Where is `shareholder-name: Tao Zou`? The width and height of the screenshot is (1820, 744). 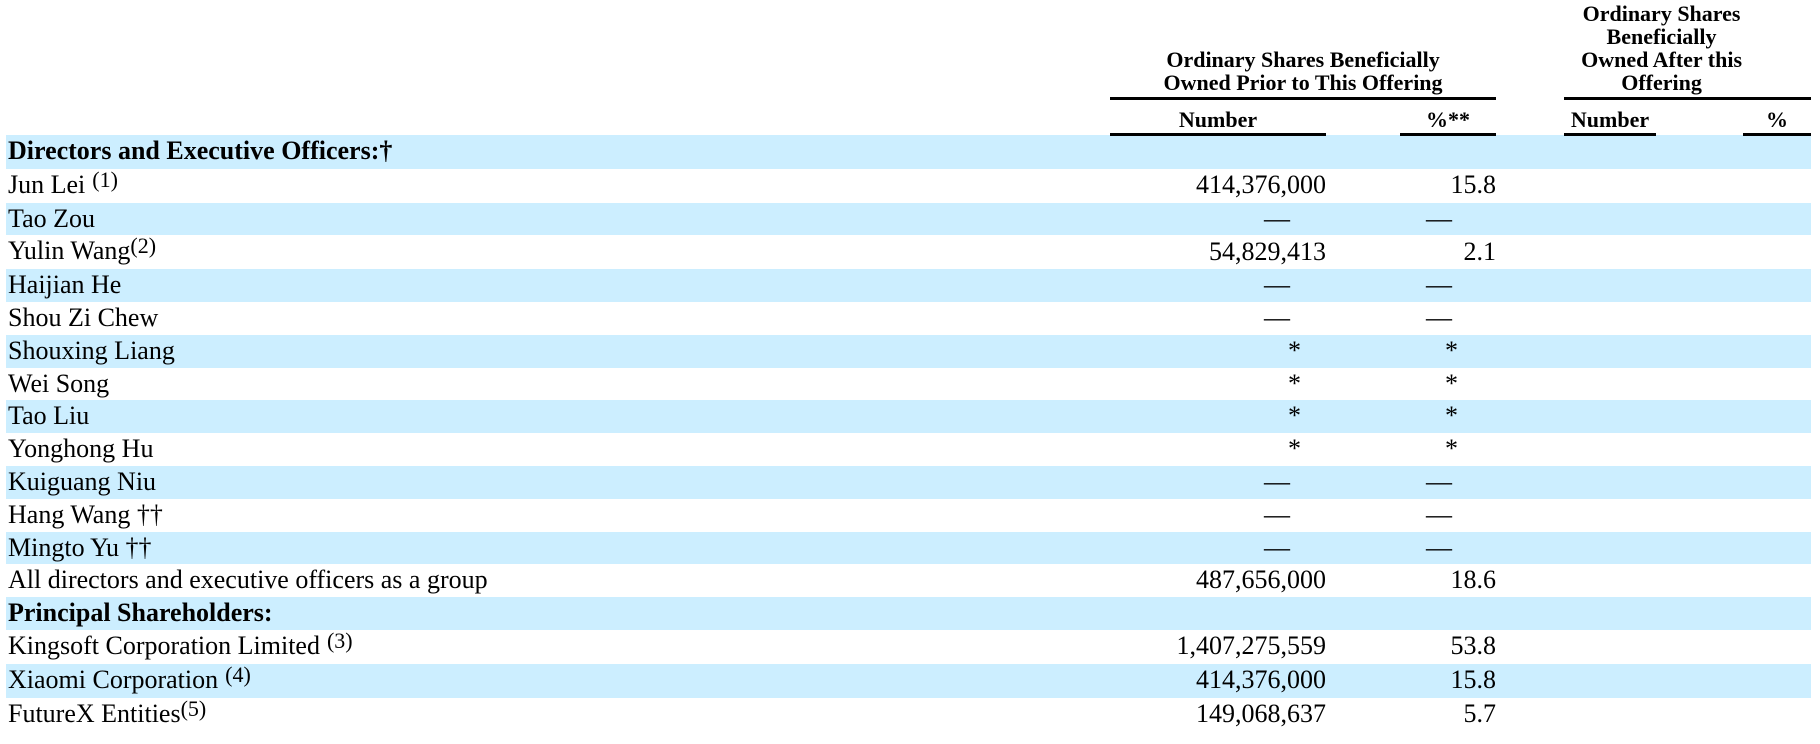
shareholder-name: Tao Zou is located at coordinates (51, 218).